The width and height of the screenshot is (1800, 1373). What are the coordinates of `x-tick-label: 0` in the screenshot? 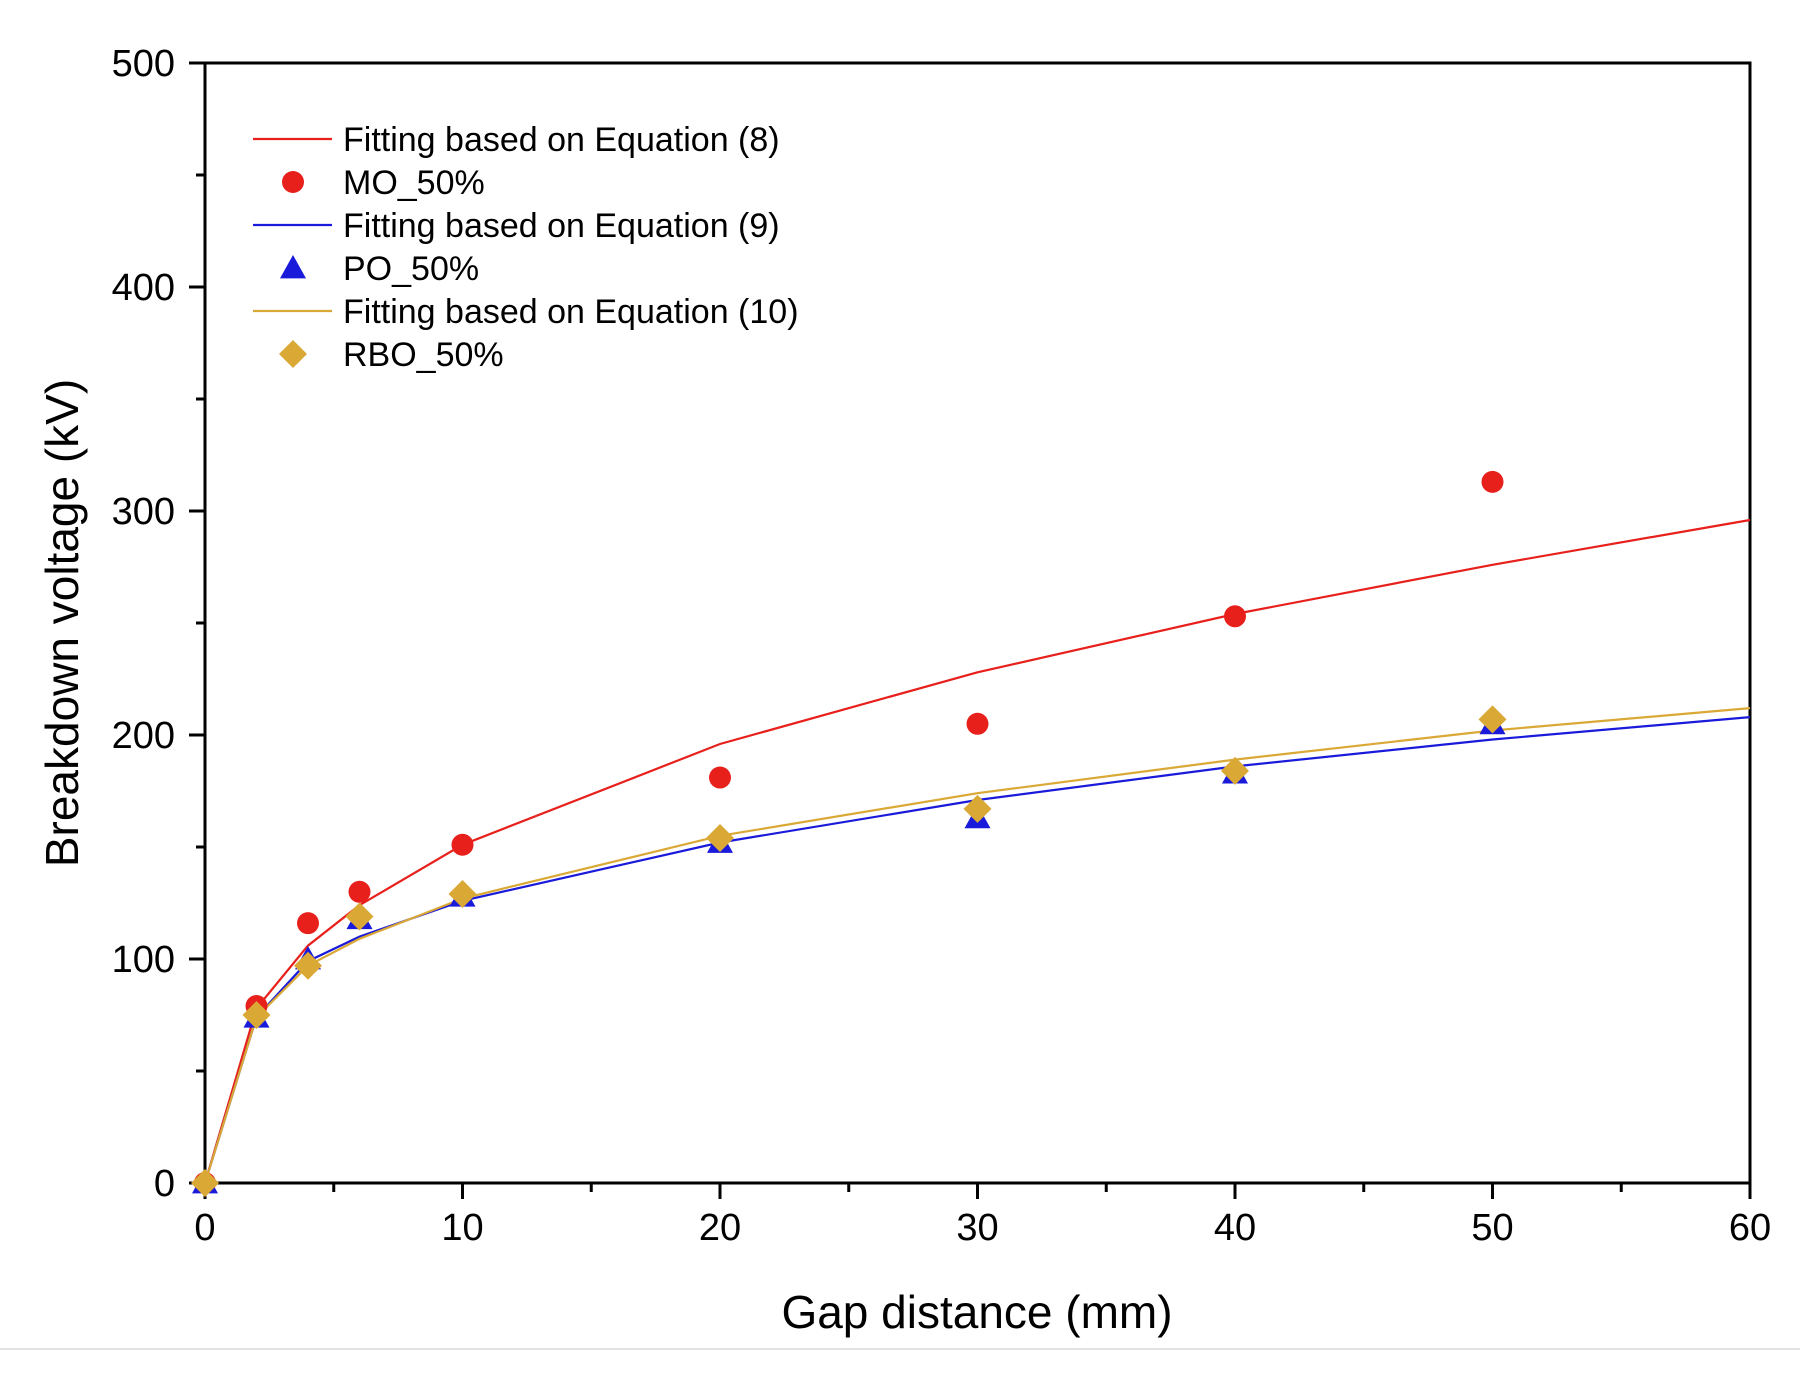 It's located at (204, 1228).